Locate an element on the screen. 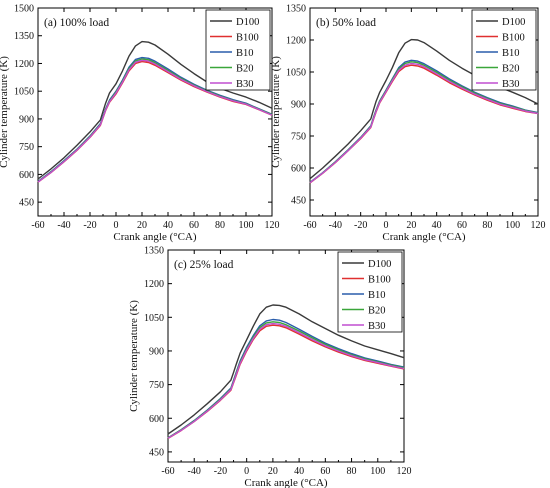 This screenshot has width=550, height=488. series-line-b100 is located at coordinates (286, 382).